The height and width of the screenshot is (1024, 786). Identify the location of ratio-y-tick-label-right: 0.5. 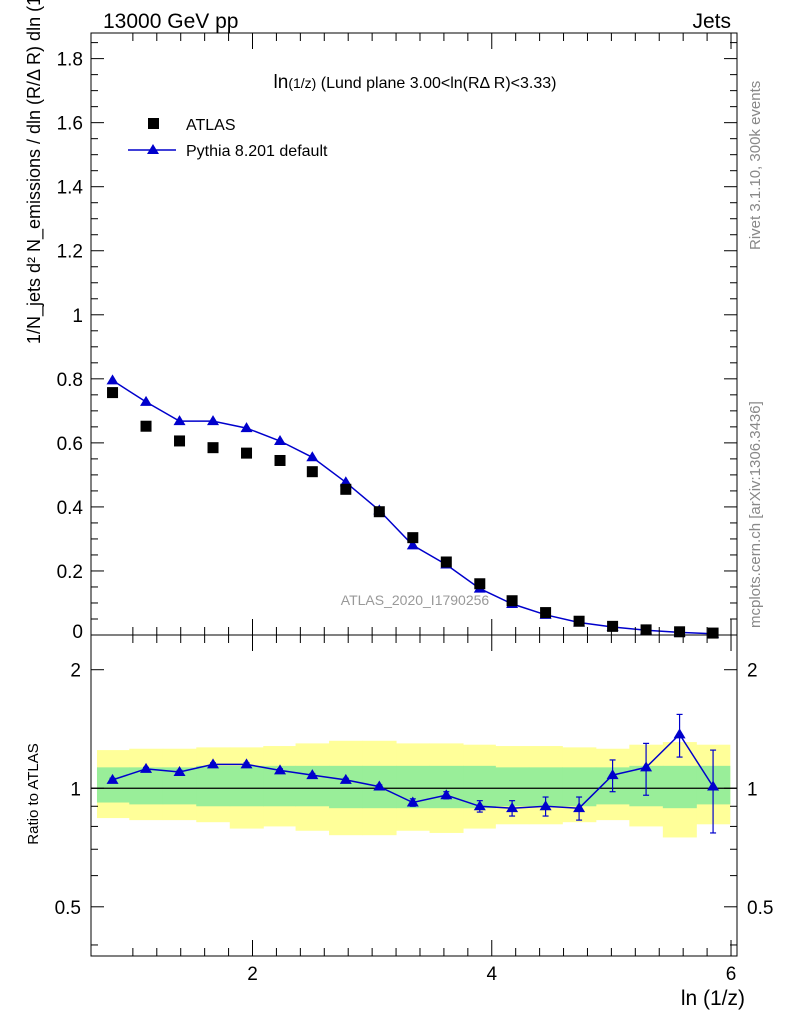
(760, 908).